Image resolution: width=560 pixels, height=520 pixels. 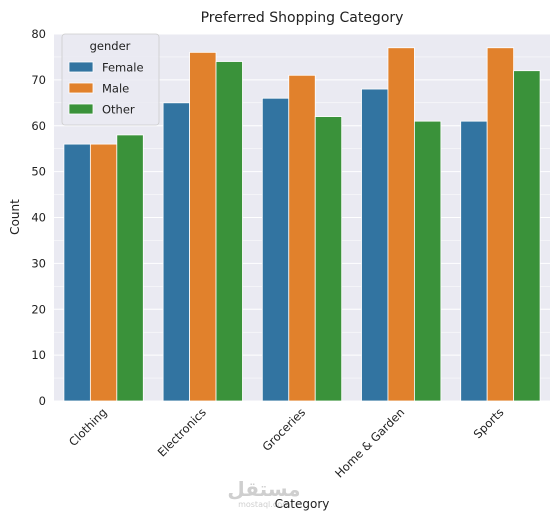 What do you see at coordinates (500, 224) in the screenshot?
I see `bar-male-sports` at bounding box center [500, 224].